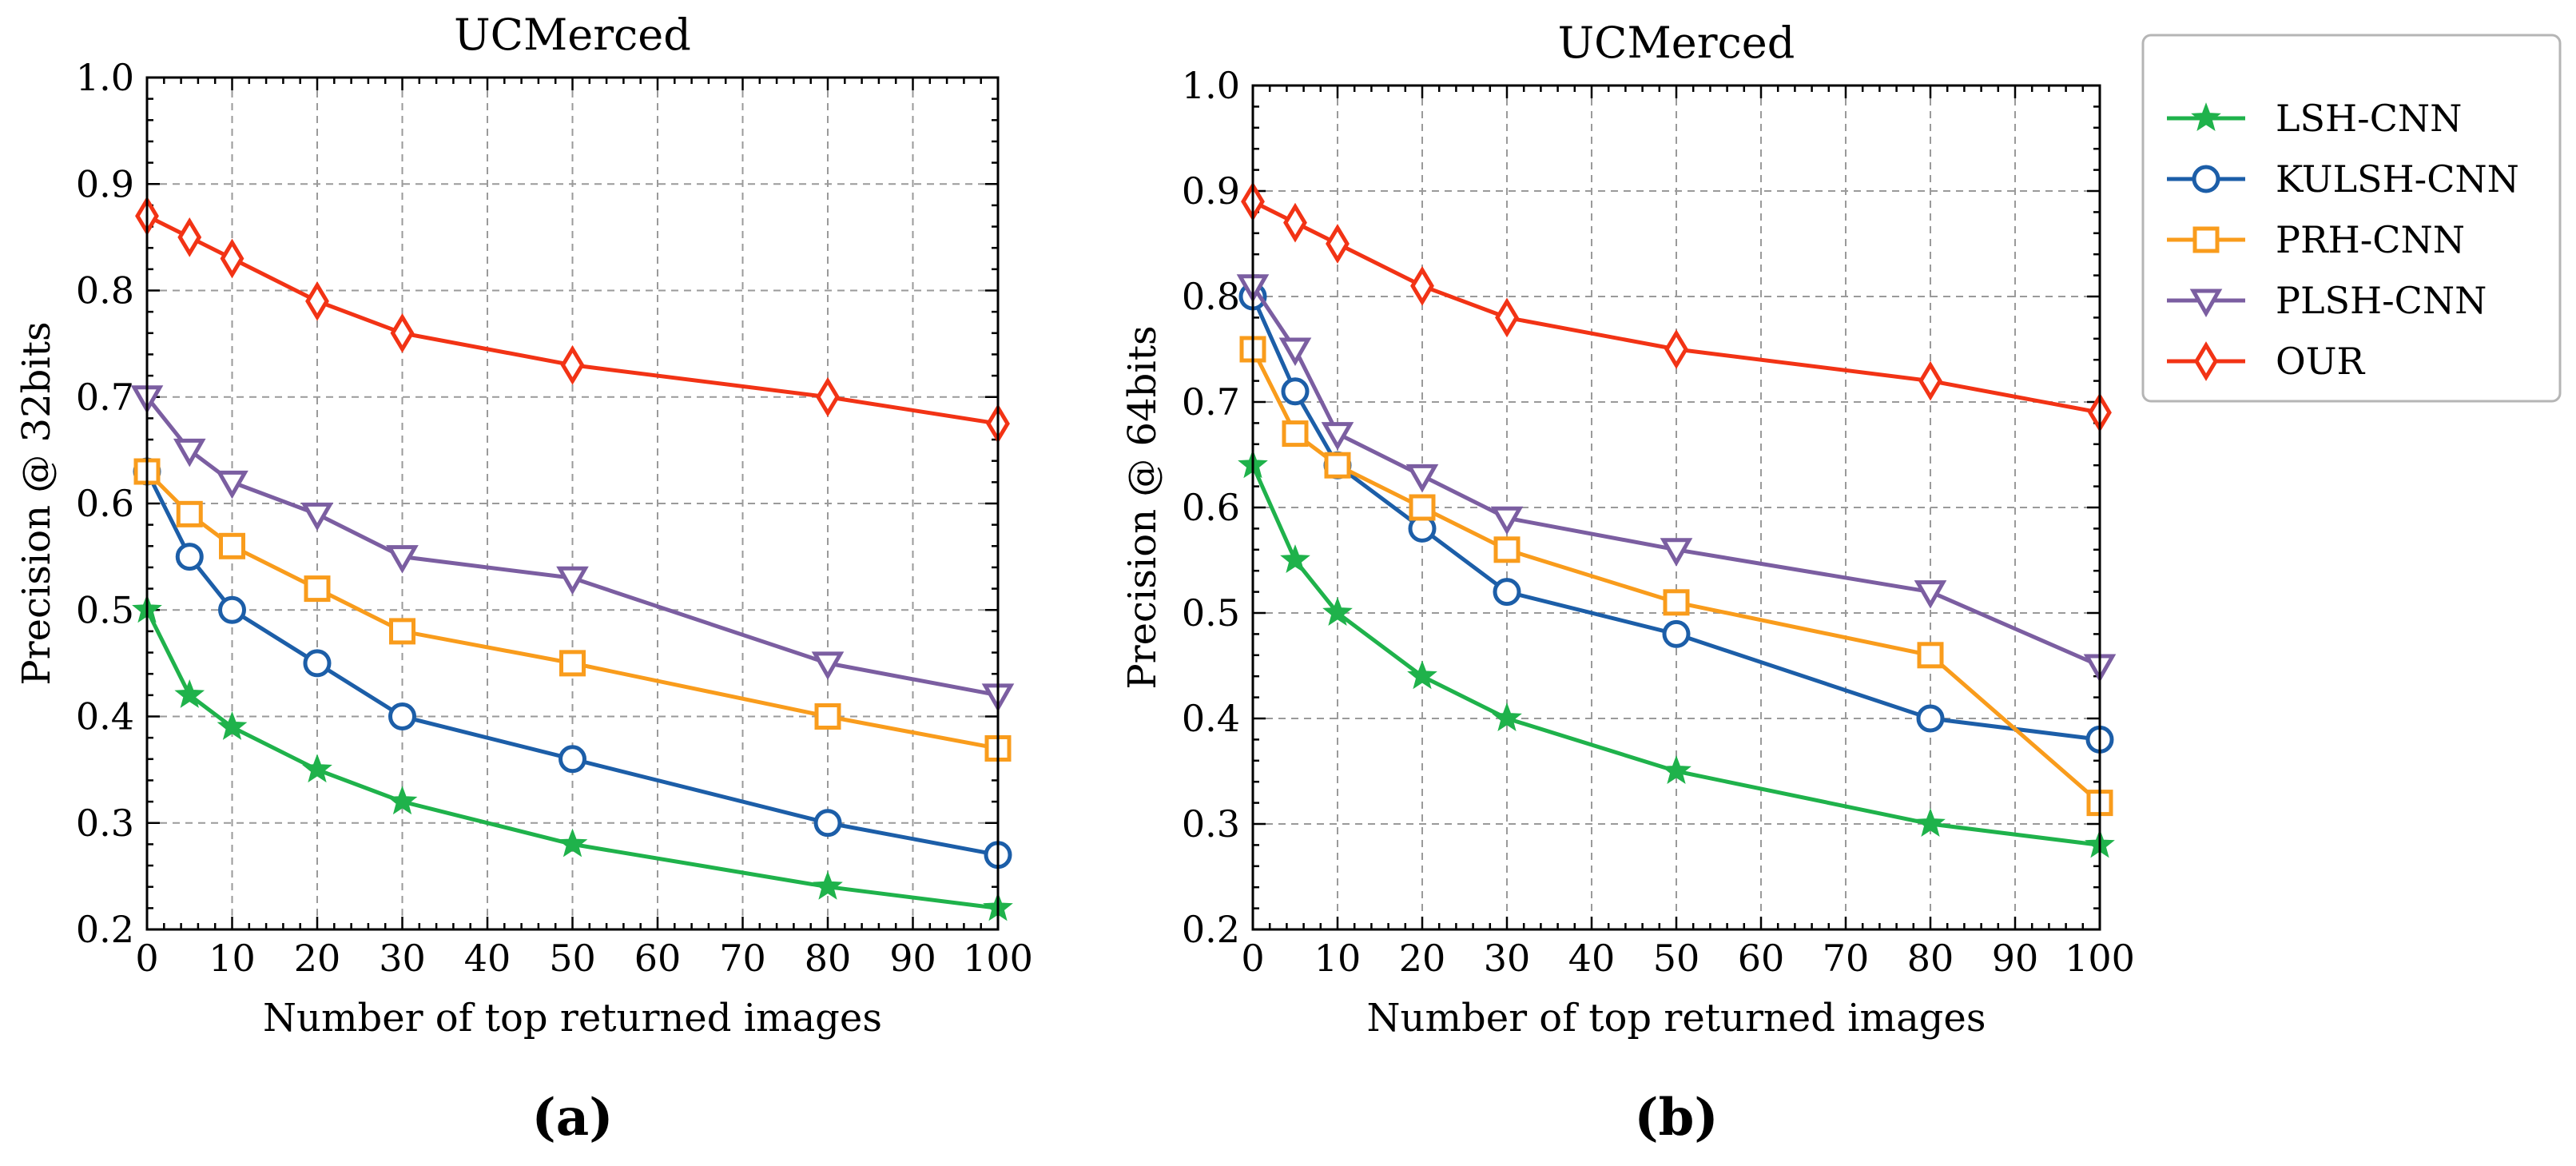 The image size is (2576, 1166). I want to click on legend-entry-plsh-cnn: PLSH-CNN, so click(2327, 300).